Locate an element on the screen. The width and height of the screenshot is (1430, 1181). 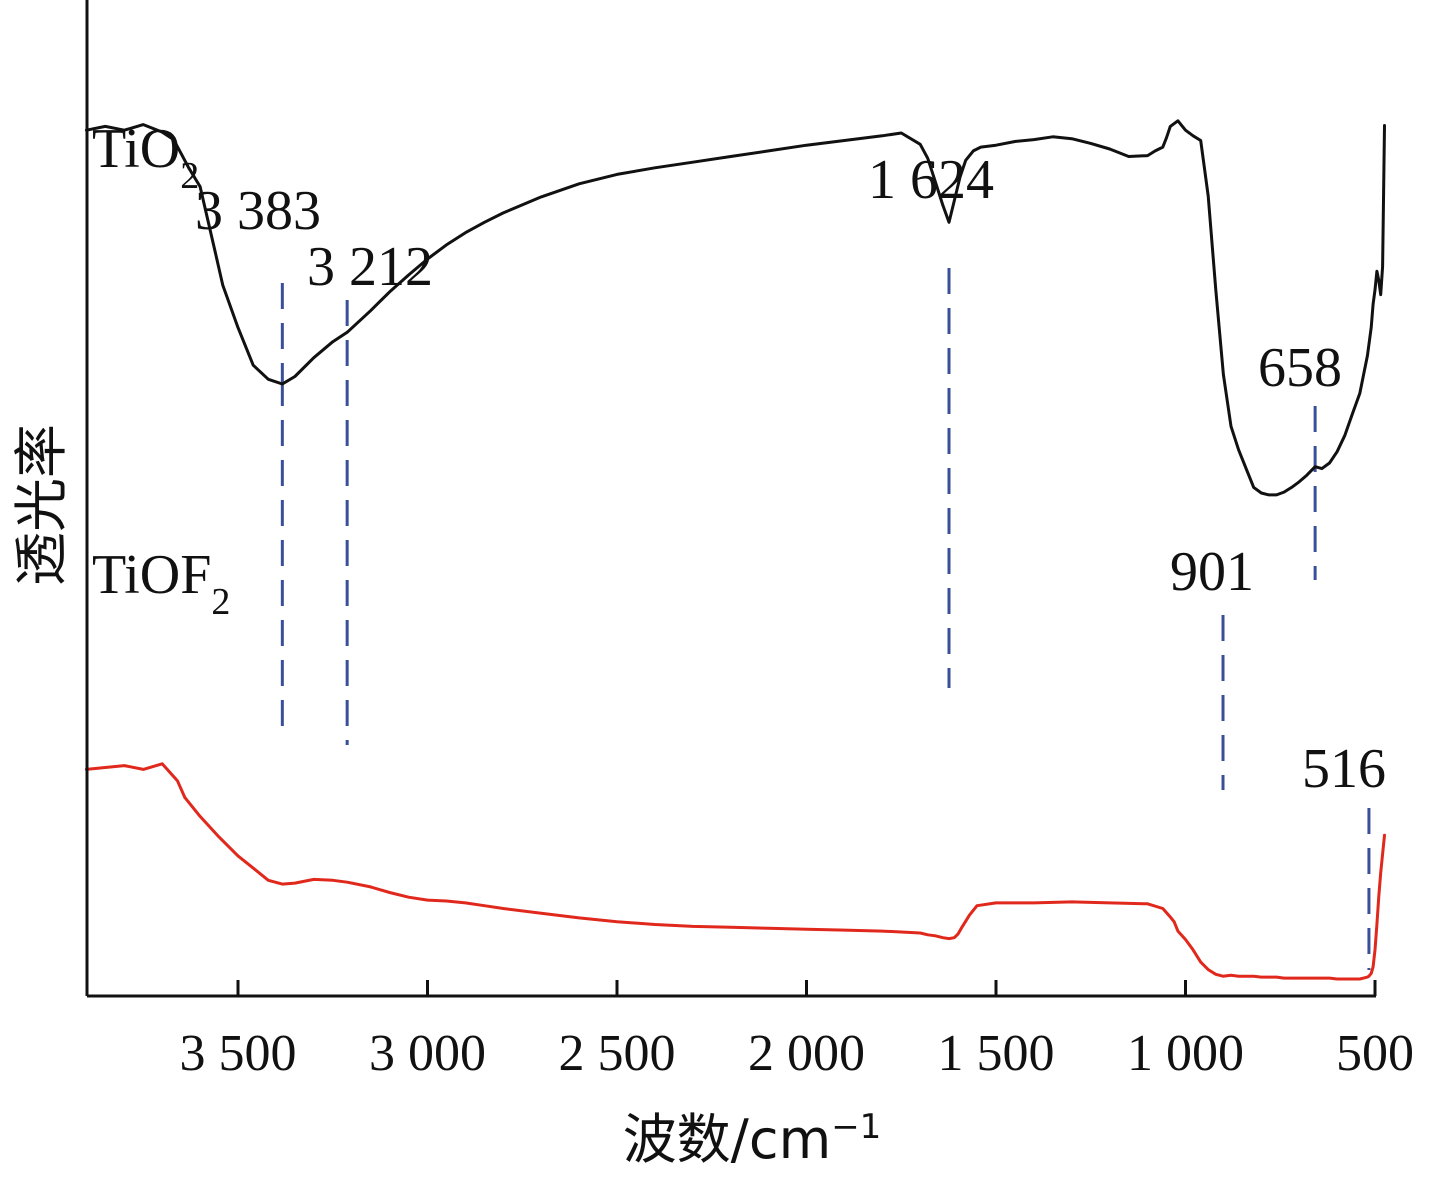
peak-label-901: 901 is located at coordinates (1212, 572).